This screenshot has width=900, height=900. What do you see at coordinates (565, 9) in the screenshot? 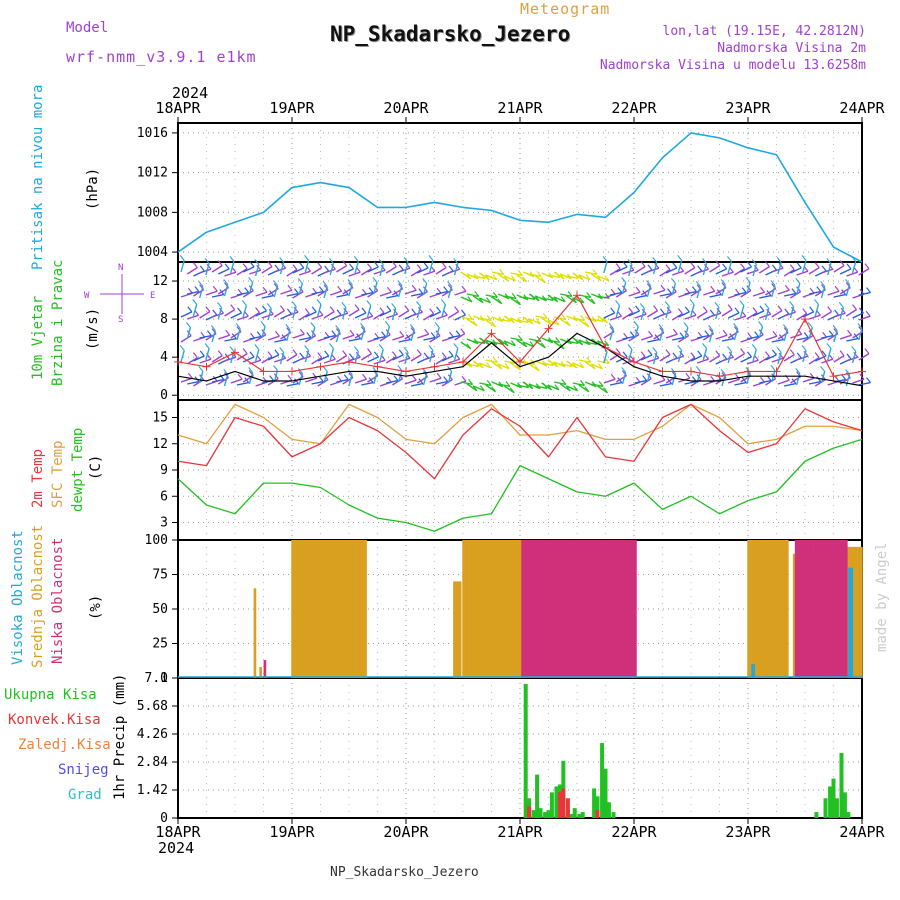
I see `meteogram-label: Meteogram` at bounding box center [565, 9].